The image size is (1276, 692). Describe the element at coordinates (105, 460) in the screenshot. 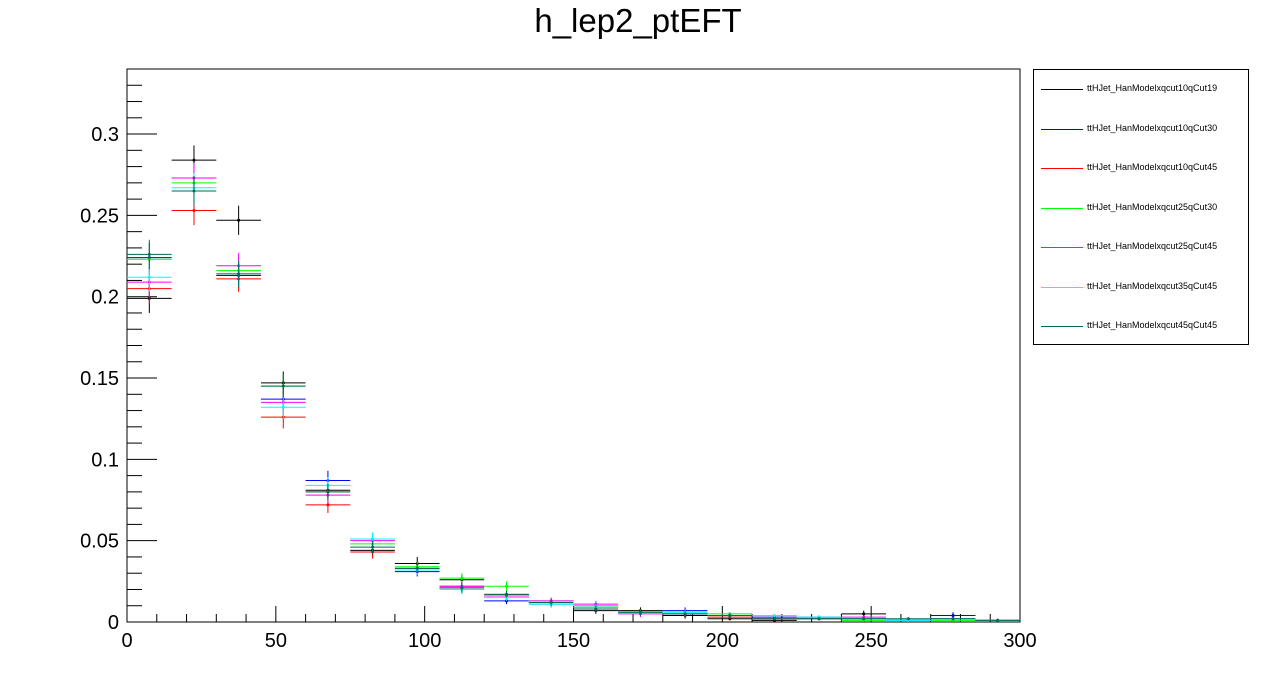

I see `y-tick-label: 0.1` at that location.